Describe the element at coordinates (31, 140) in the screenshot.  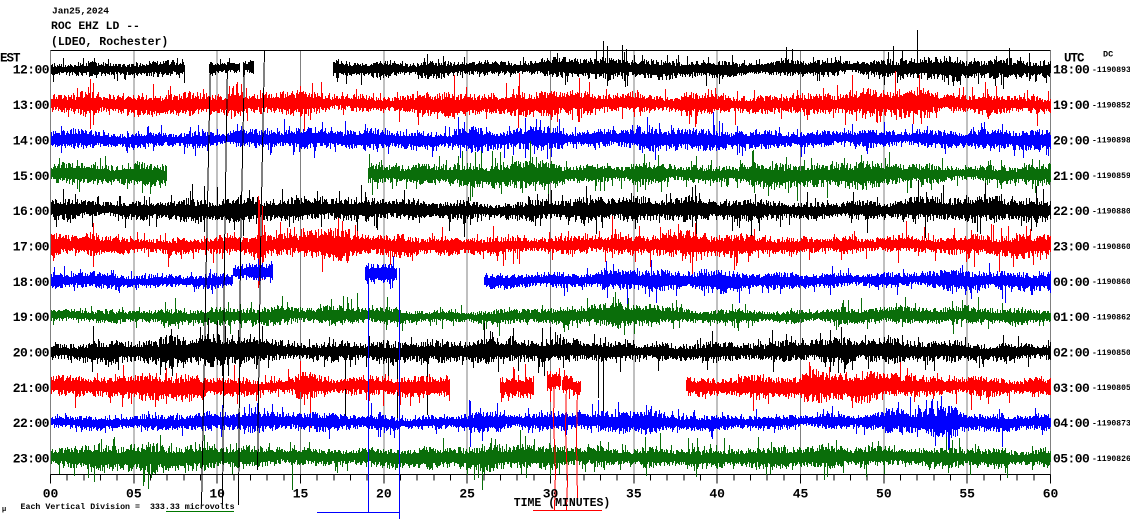
I see `svg-text: 14:00` at that location.